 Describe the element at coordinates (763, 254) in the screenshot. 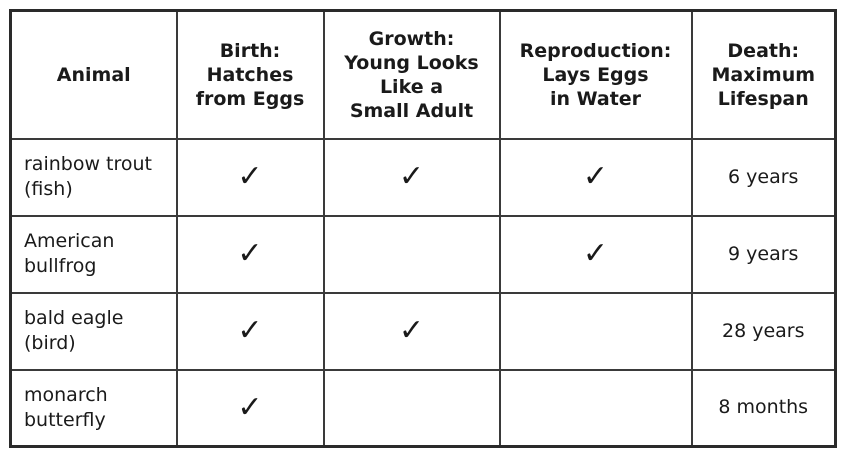

I see `max-lifespan-cell: 9 years` at that location.